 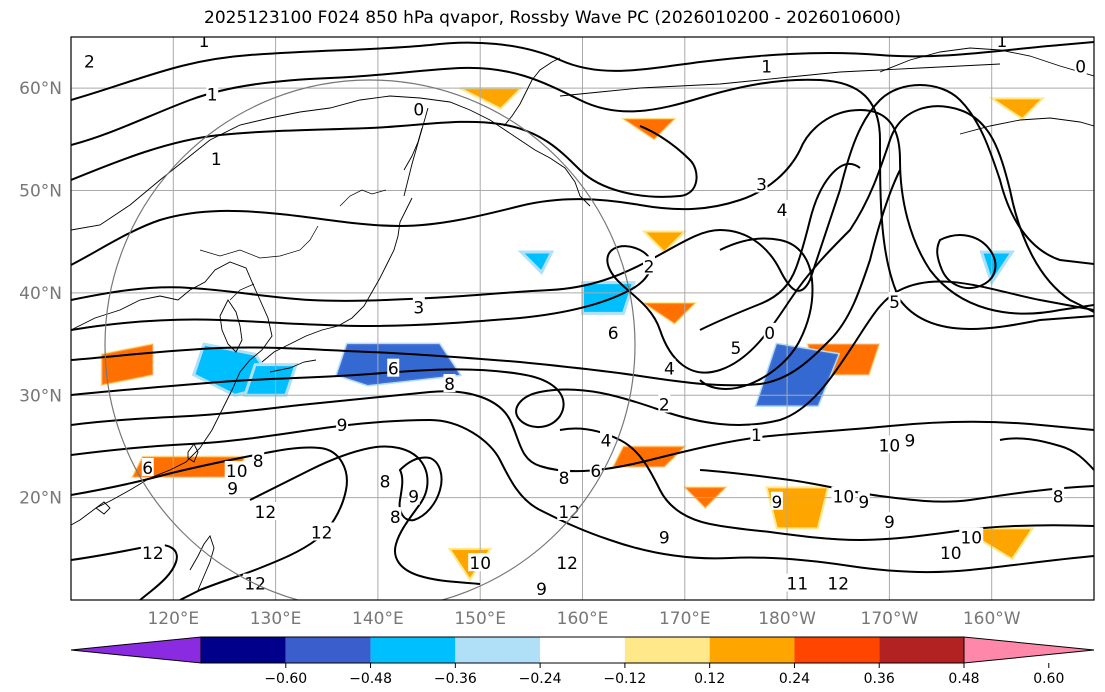 What do you see at coordinates (664, 406) in the screenshot?
I see `contour-label: 2` at bounding box center [664, 406].